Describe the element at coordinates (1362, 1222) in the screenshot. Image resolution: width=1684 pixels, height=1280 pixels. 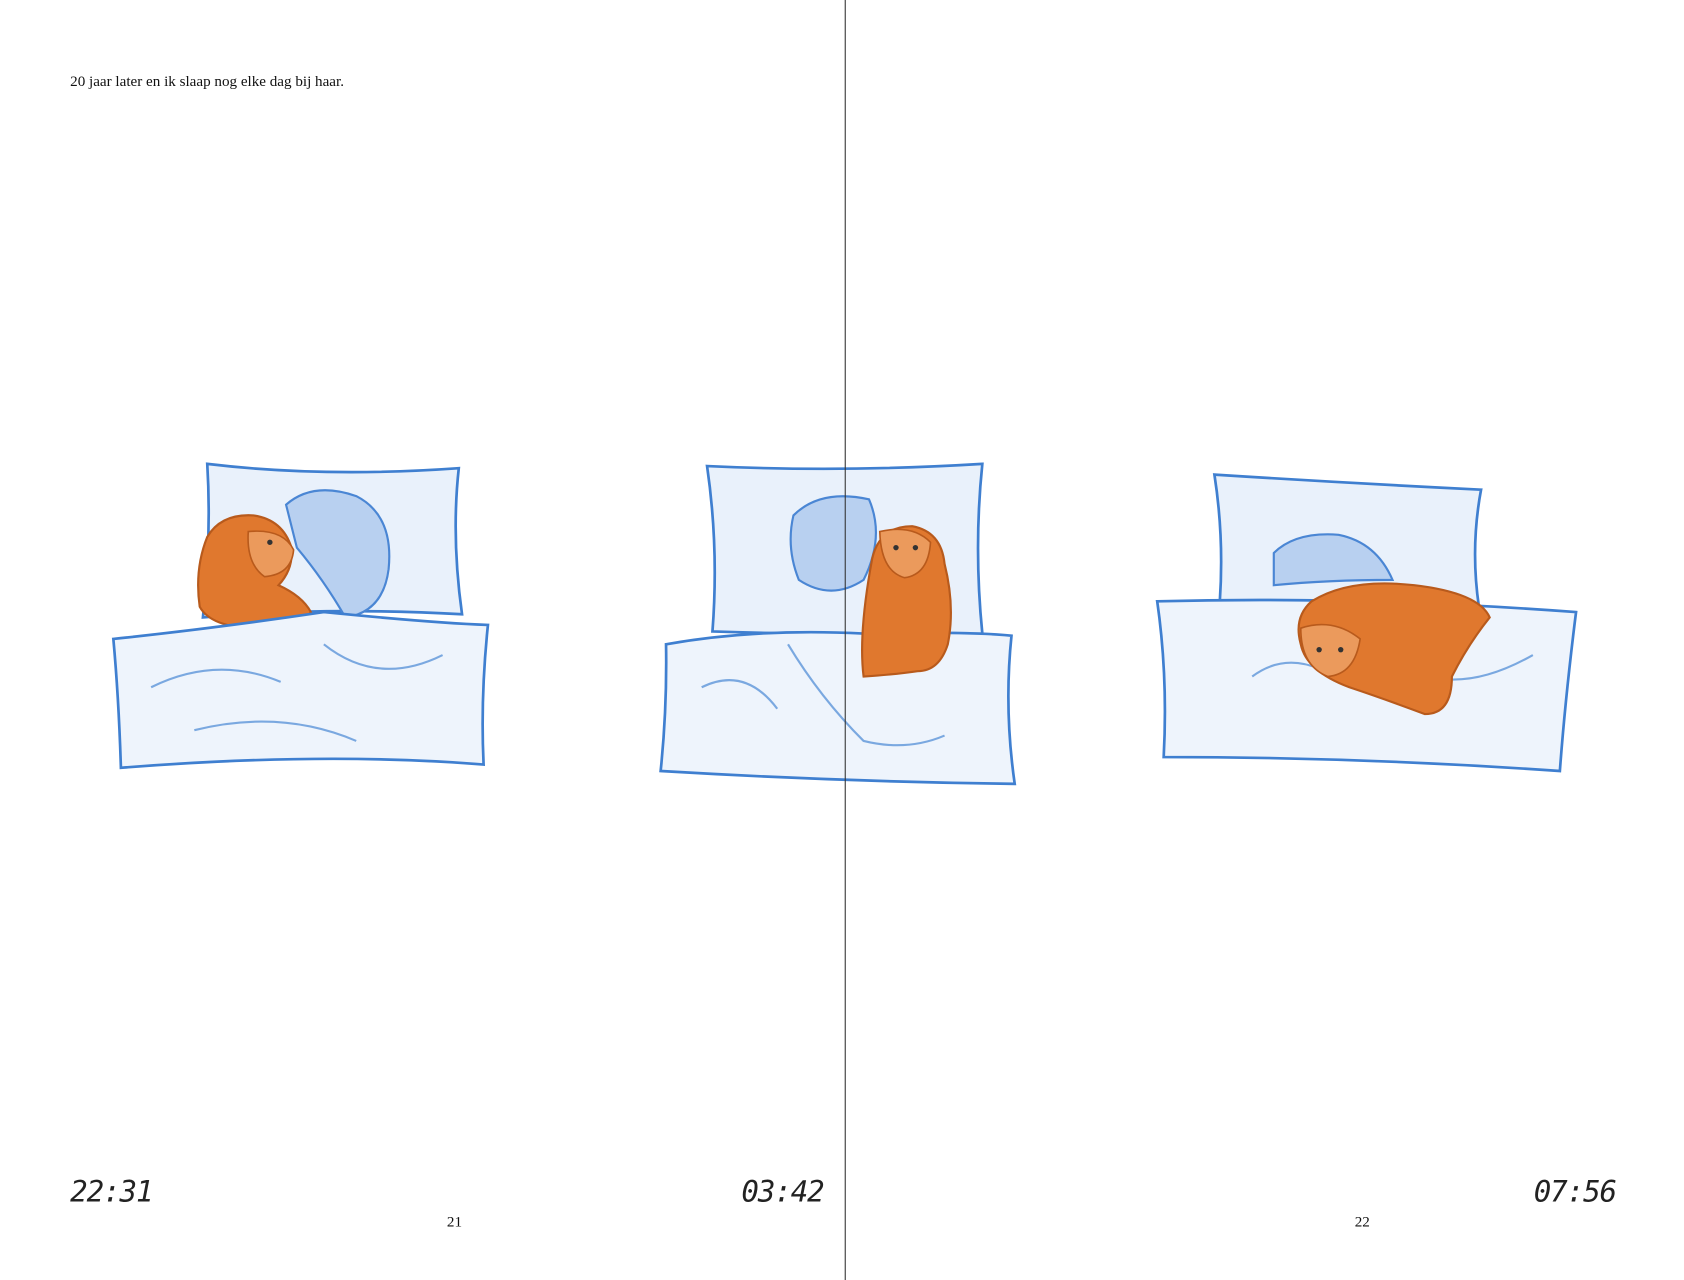
I see `page-number: 22` at that location.